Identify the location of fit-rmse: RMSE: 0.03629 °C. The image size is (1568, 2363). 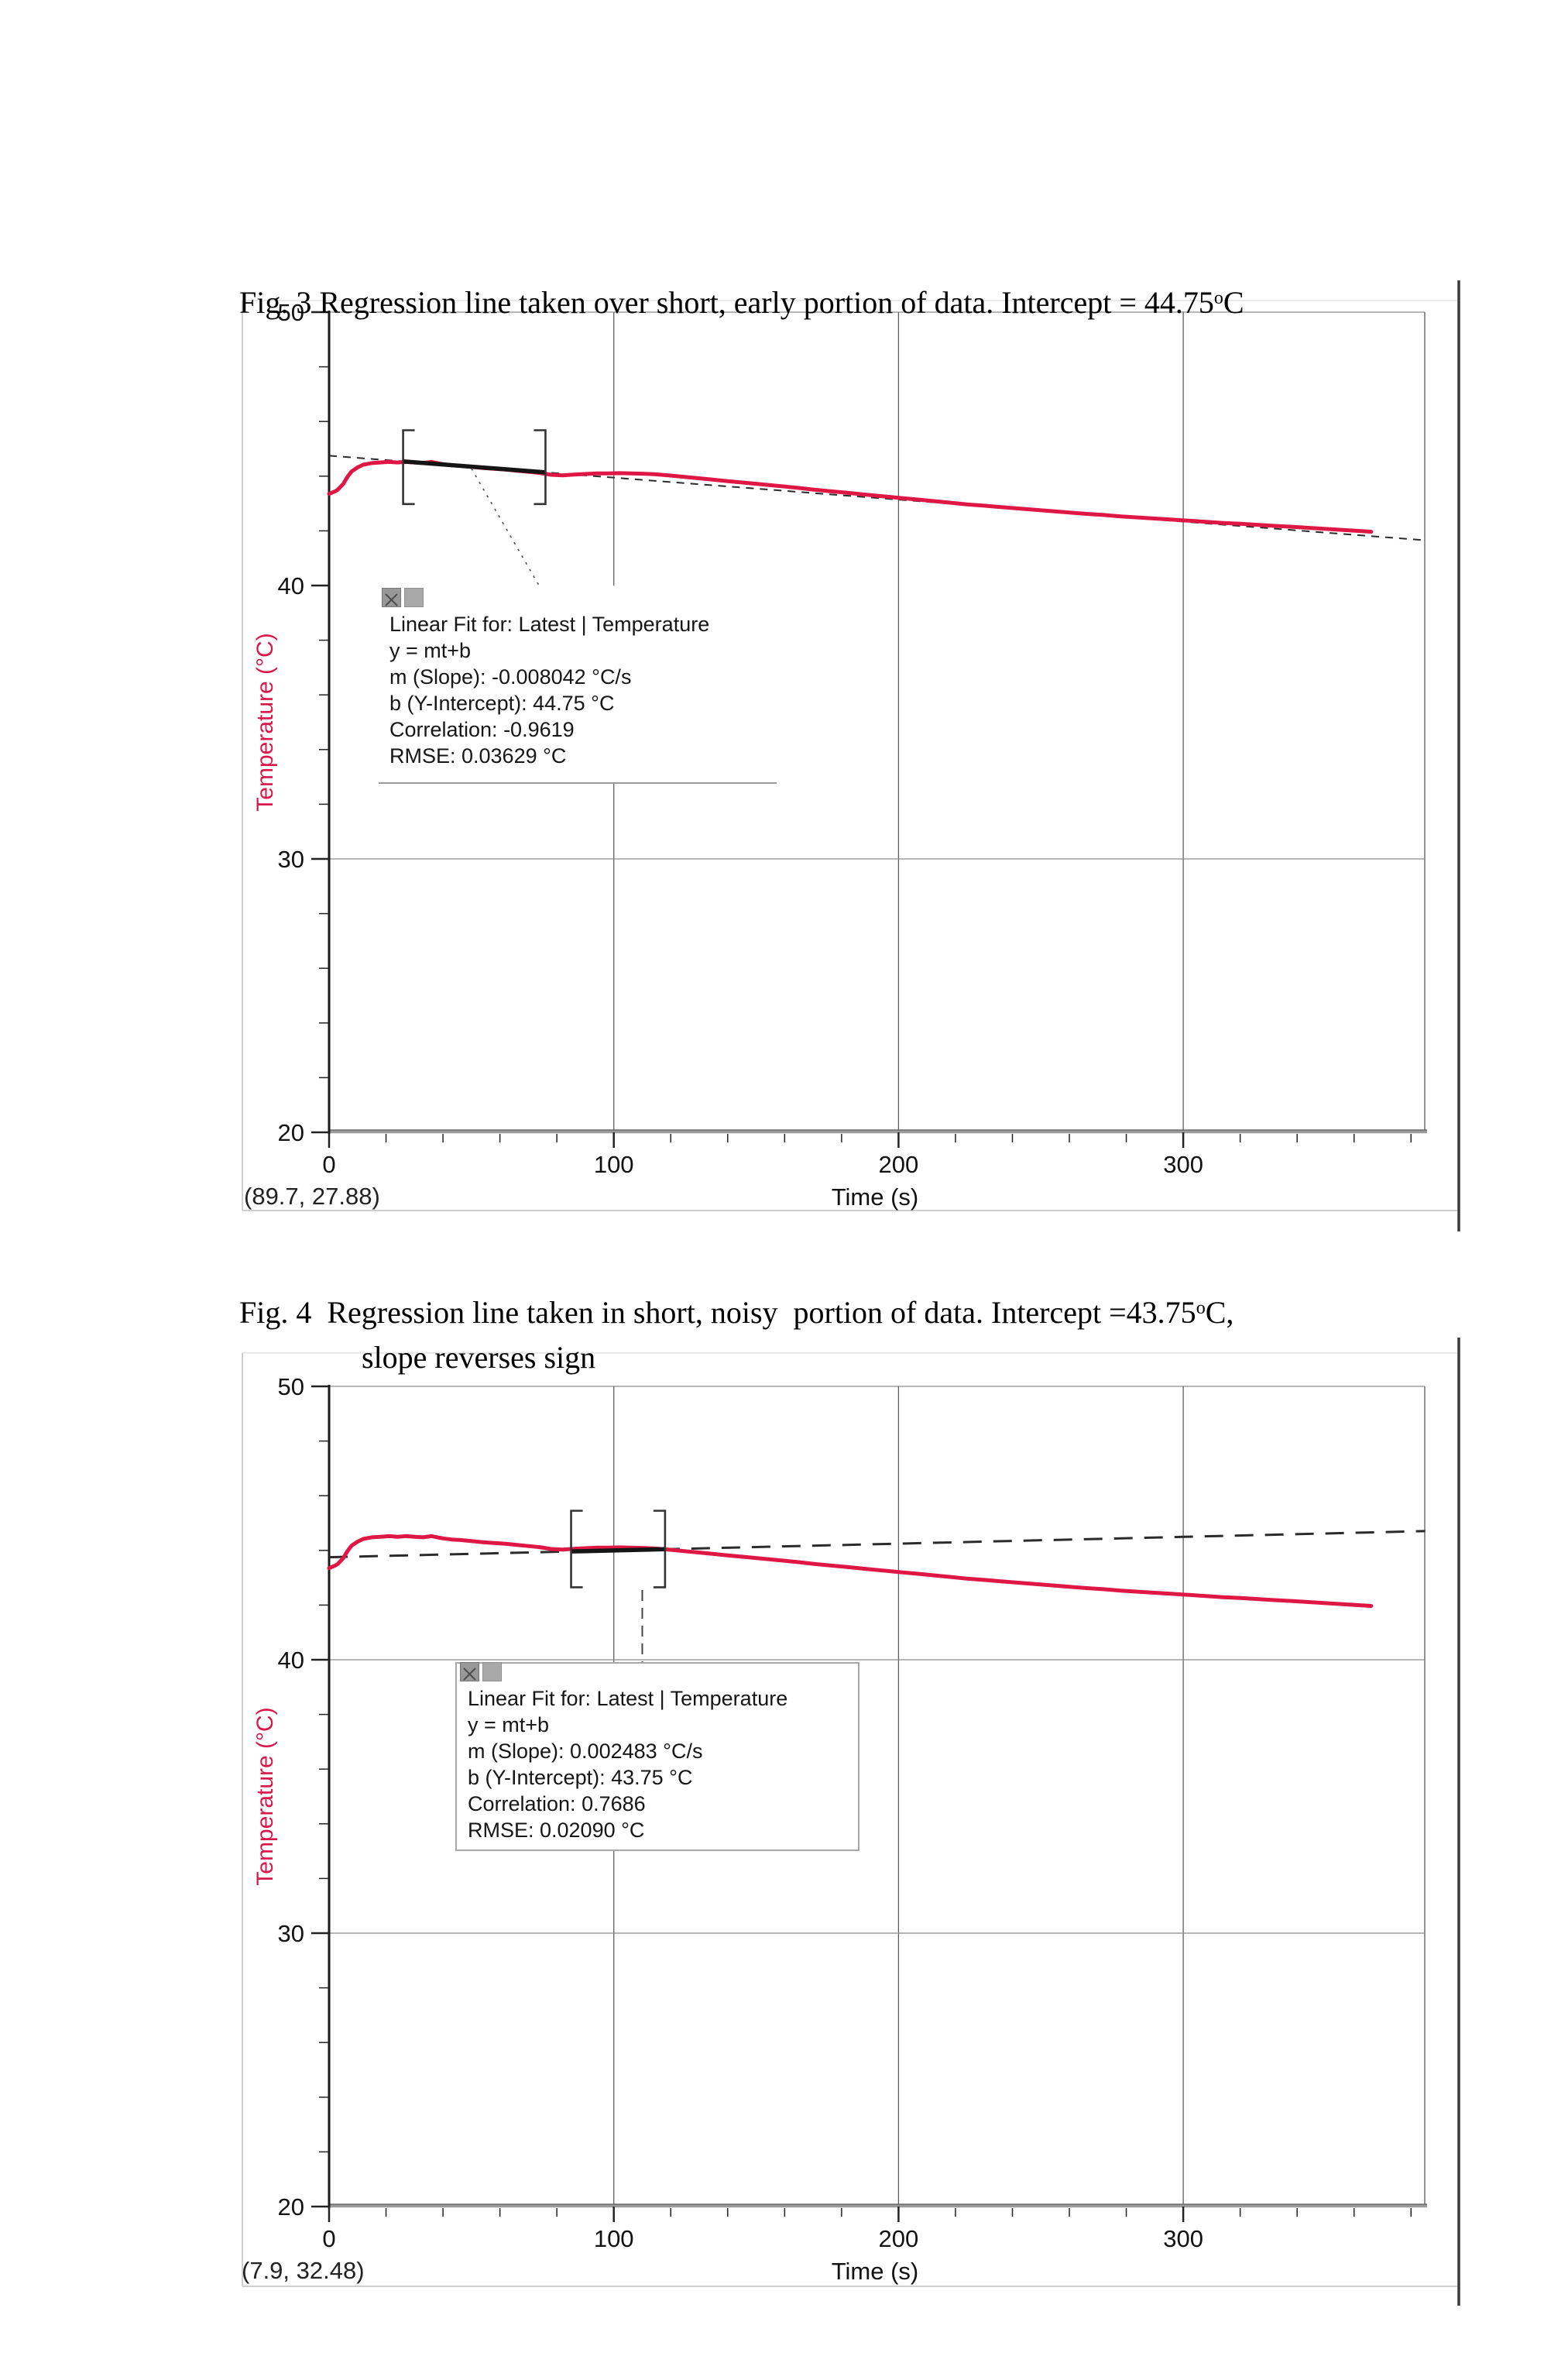
(478, 756).